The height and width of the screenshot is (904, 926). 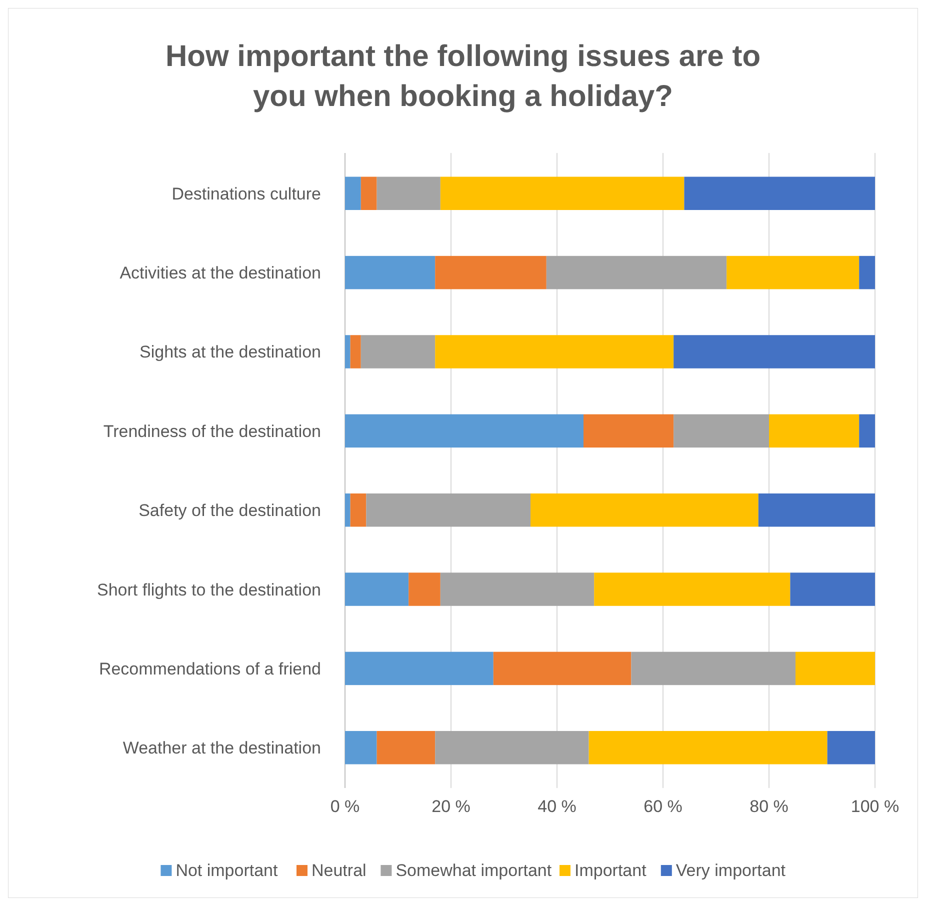 What do you see at coordinates (663, 806) in the screenshot?
I see `x-tick-label: 60 %` at bounding box center [663, 806].